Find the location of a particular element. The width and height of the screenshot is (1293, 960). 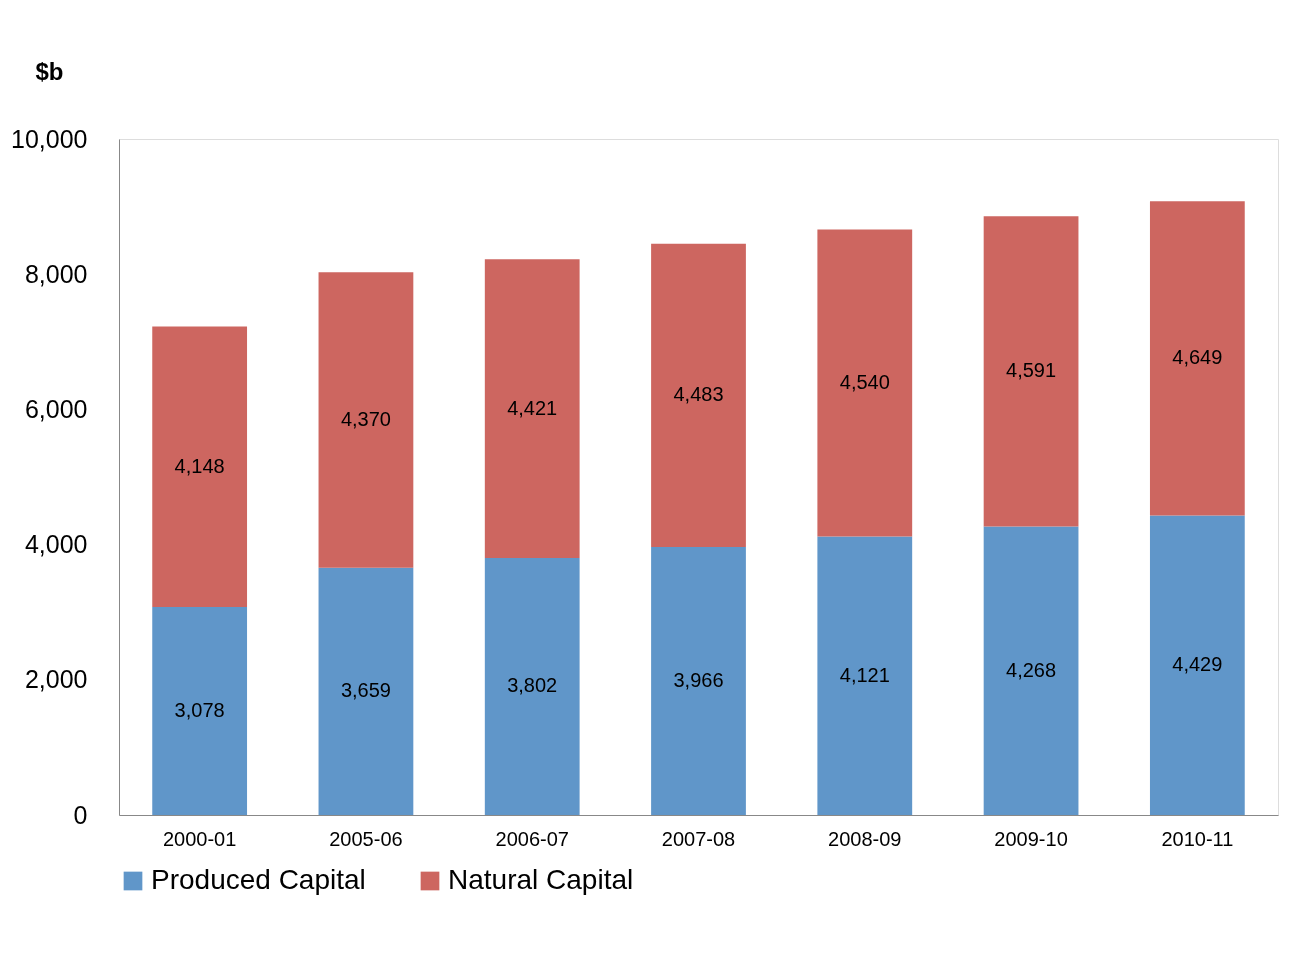

data-label: 4,591 is located at coordinates (1031, 370).